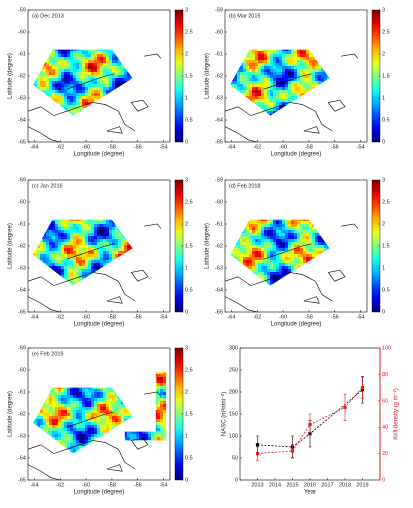 The height and width of the screenshot is (508, 413). What do you see at coordinates (22, 202) in the screenshot?
I see `y-tick-label: -60` at bounding box center [22, 202].